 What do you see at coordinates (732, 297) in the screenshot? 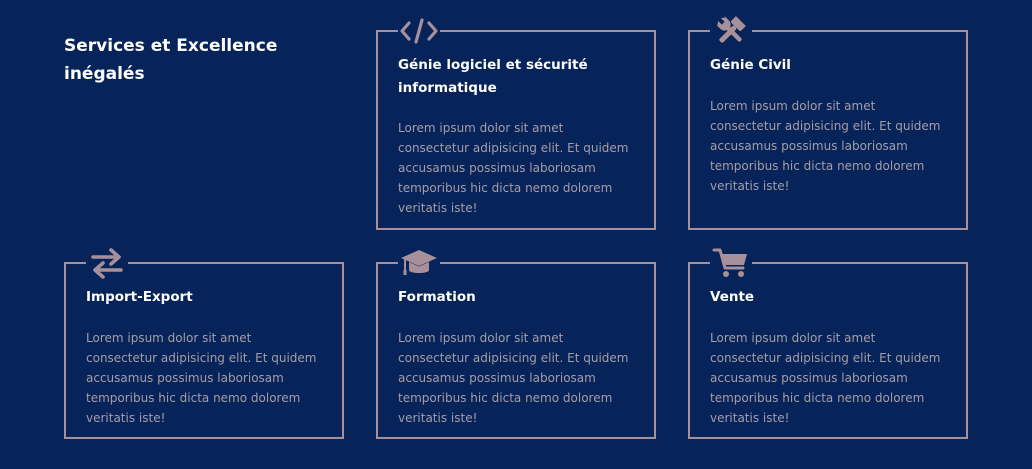
I see `card-title: Vente` at bounding box center [732, 297].